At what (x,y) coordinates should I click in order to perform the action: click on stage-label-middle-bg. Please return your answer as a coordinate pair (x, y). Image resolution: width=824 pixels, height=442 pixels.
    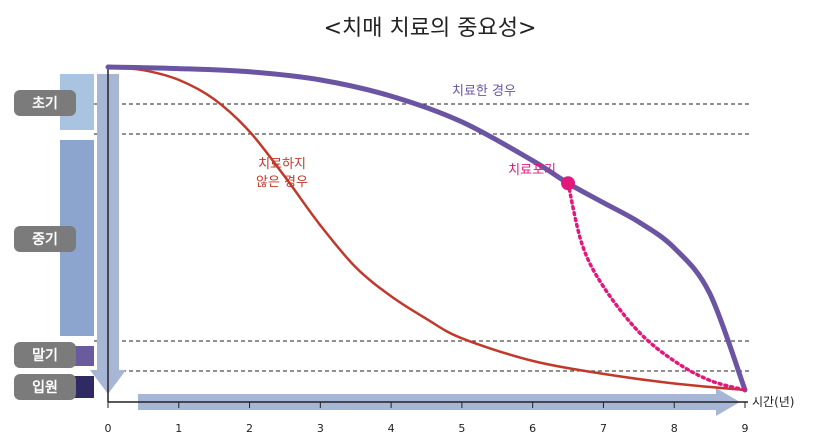
    Looking at the image, I should click on (45, 239).